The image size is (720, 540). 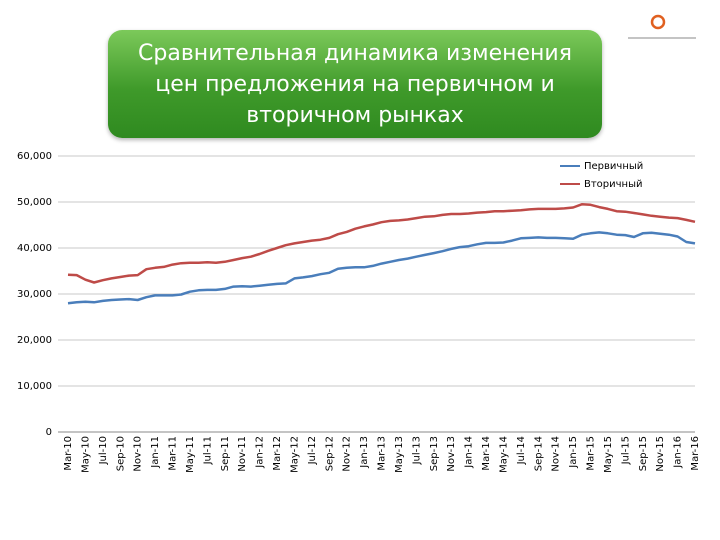 What do you see at coordinates (173, 453) in the screenshot?
I see `x-tick-label: Mar-11` at bounding box center [173, 453].